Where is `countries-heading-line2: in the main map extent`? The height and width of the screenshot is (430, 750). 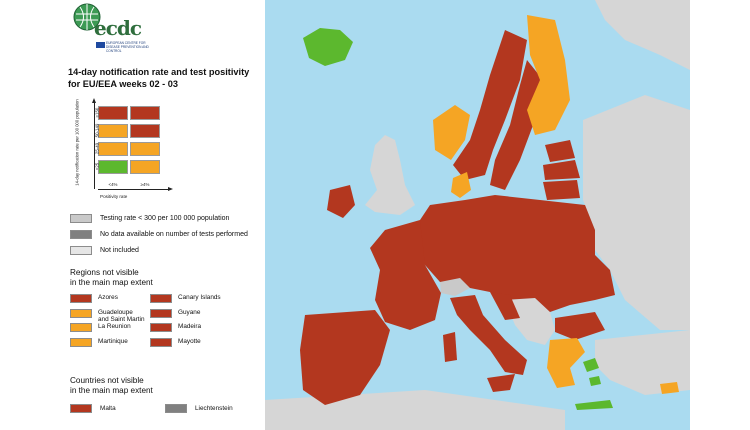 countries-heading-line2: in the main map extent is located at coordinates (111, 391).